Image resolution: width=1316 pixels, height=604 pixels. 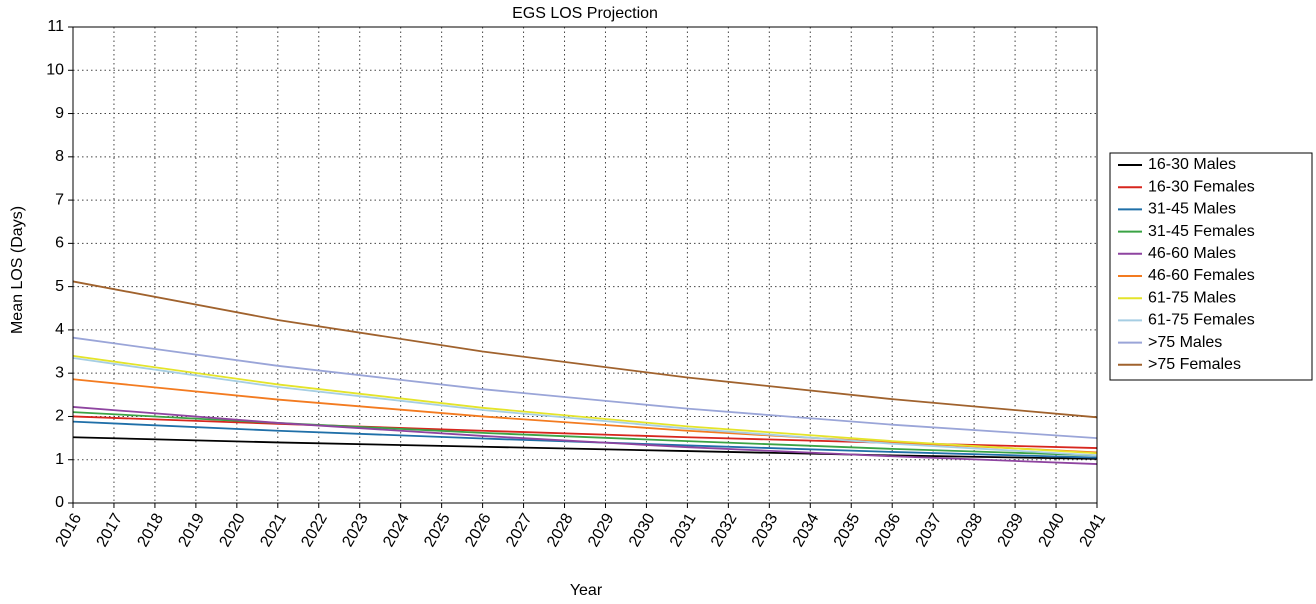 What do you see at coordinates (1201, 186) in the screenshot?
I see `legend-label: 16-30 Females` at bounding box center [1201, 186].